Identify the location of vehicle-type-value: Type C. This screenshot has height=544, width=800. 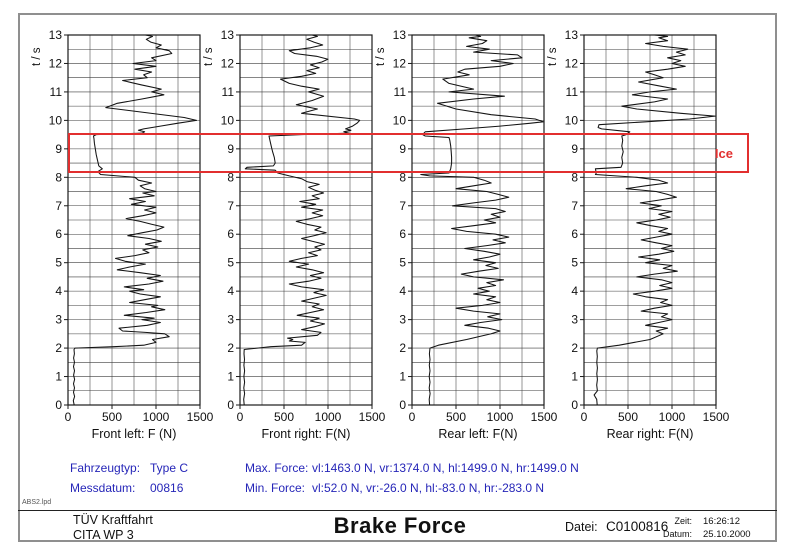
(169, 468).